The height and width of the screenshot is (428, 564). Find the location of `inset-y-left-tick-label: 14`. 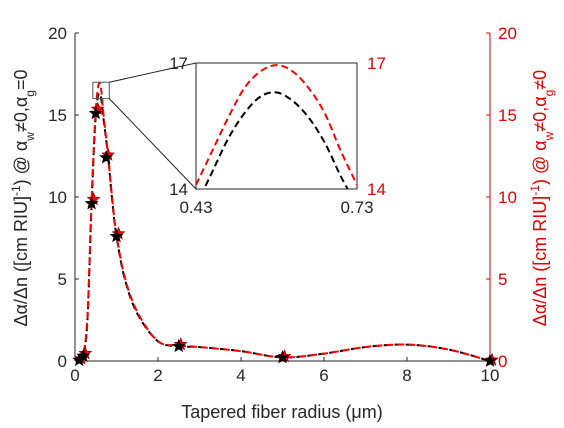

inset-y-left-tick-label: 14 is located at coordinates (178, 189).